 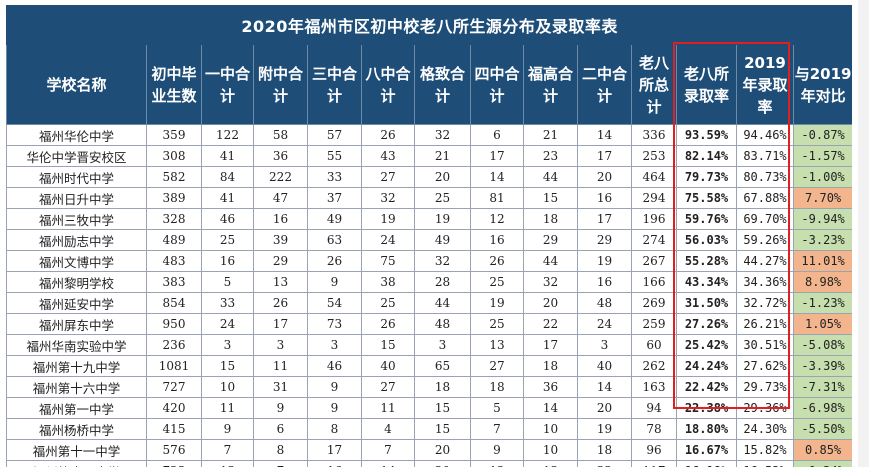 I want to click on fugao-cell: 32, so click(x=550, y=282).